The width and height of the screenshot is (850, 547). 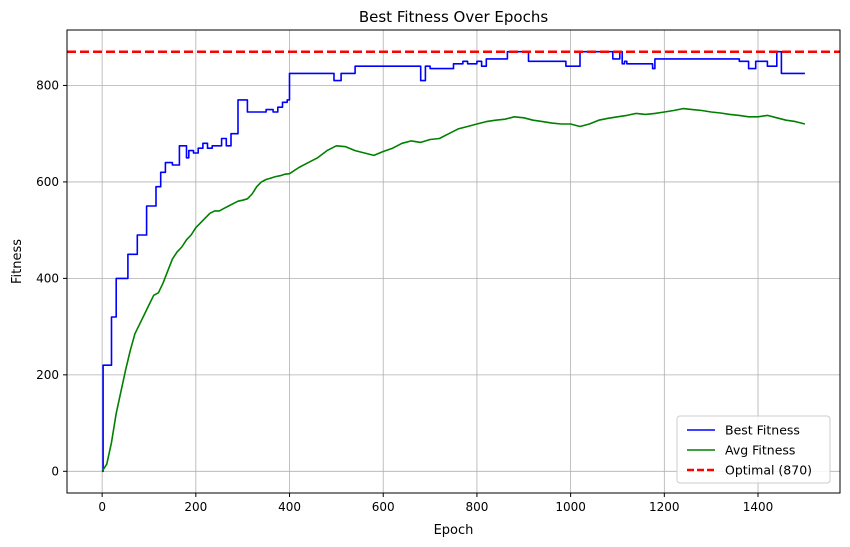 What do you see at coordinates (570, 507) in the screenshot?
I see `x-tick-label: 1000` at bounding box center [570, 507].